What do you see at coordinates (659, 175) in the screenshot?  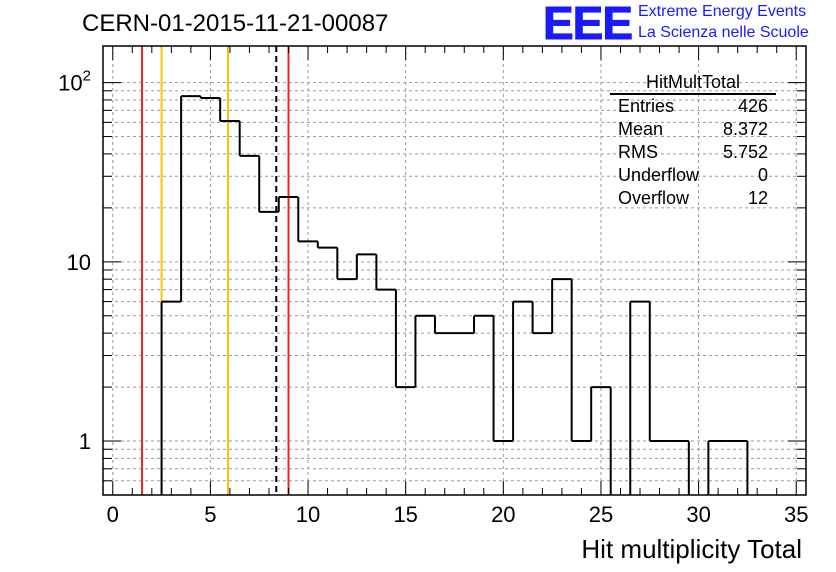 I see `stats-label: Underflow` at bounding box center [659, 175].